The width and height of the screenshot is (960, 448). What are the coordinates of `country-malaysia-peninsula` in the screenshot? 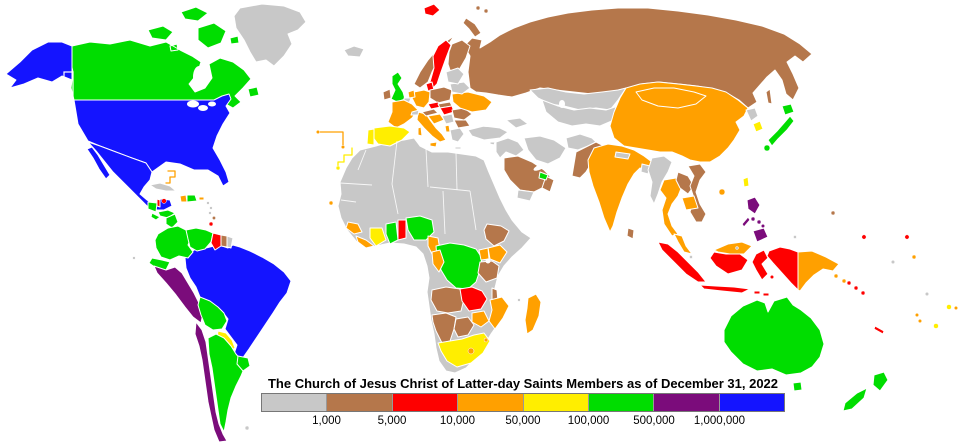 It's located at (683, 244).